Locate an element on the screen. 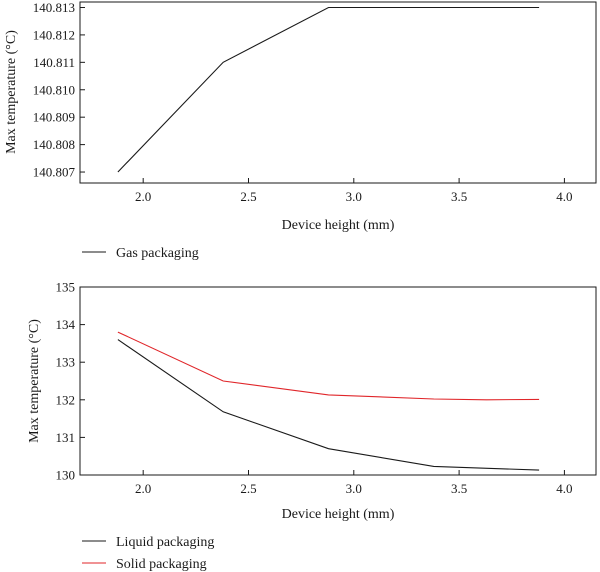 The image size is (600, 572). y-tick-label: 140.807 is located at coordinates (54, 172).